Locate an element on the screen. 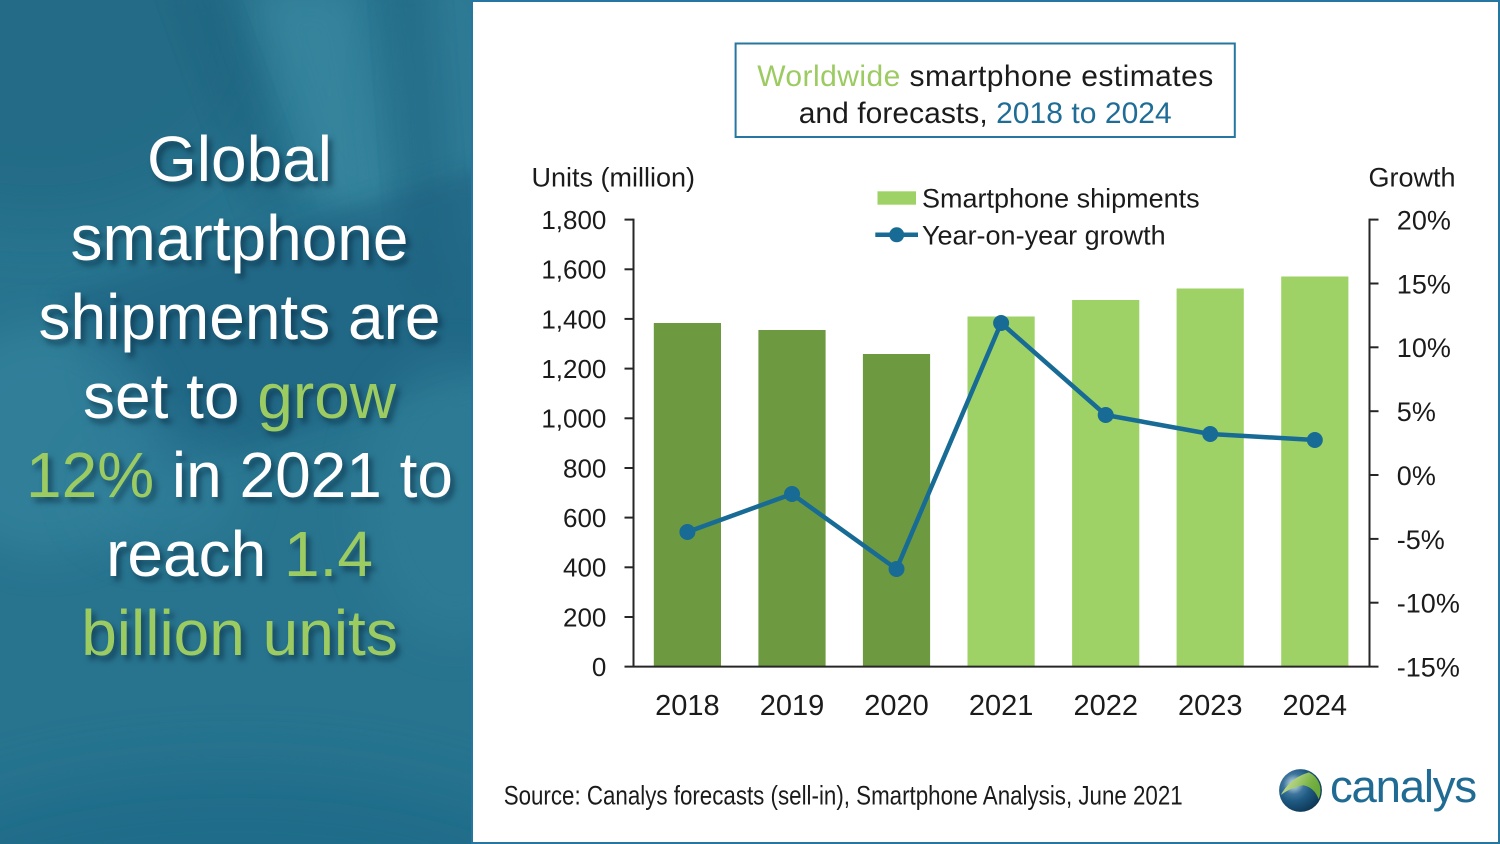  svg-text: 2024 is located at coordinates (1315, 706).